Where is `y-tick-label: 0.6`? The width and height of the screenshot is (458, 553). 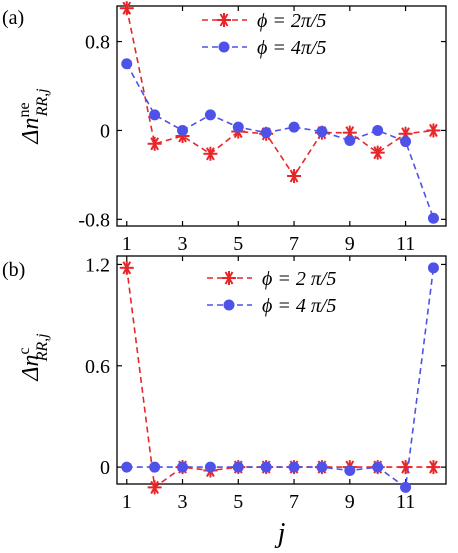
y-tick-label: 0.6 is located at coordinates (97, 367).